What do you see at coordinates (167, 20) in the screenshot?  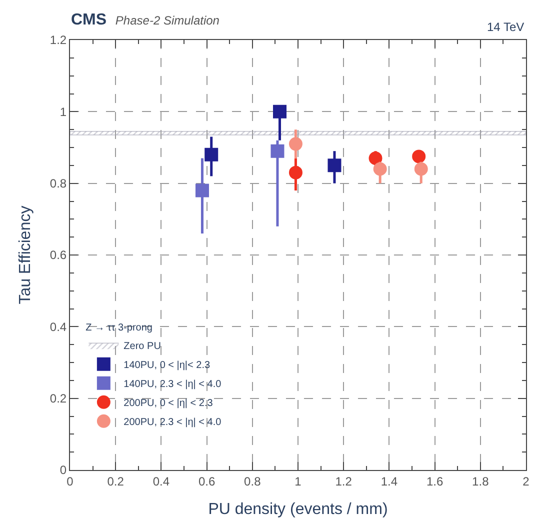 I see `chart-subtitle: Phase-2 Simulation` at bounding box center [167, 20].